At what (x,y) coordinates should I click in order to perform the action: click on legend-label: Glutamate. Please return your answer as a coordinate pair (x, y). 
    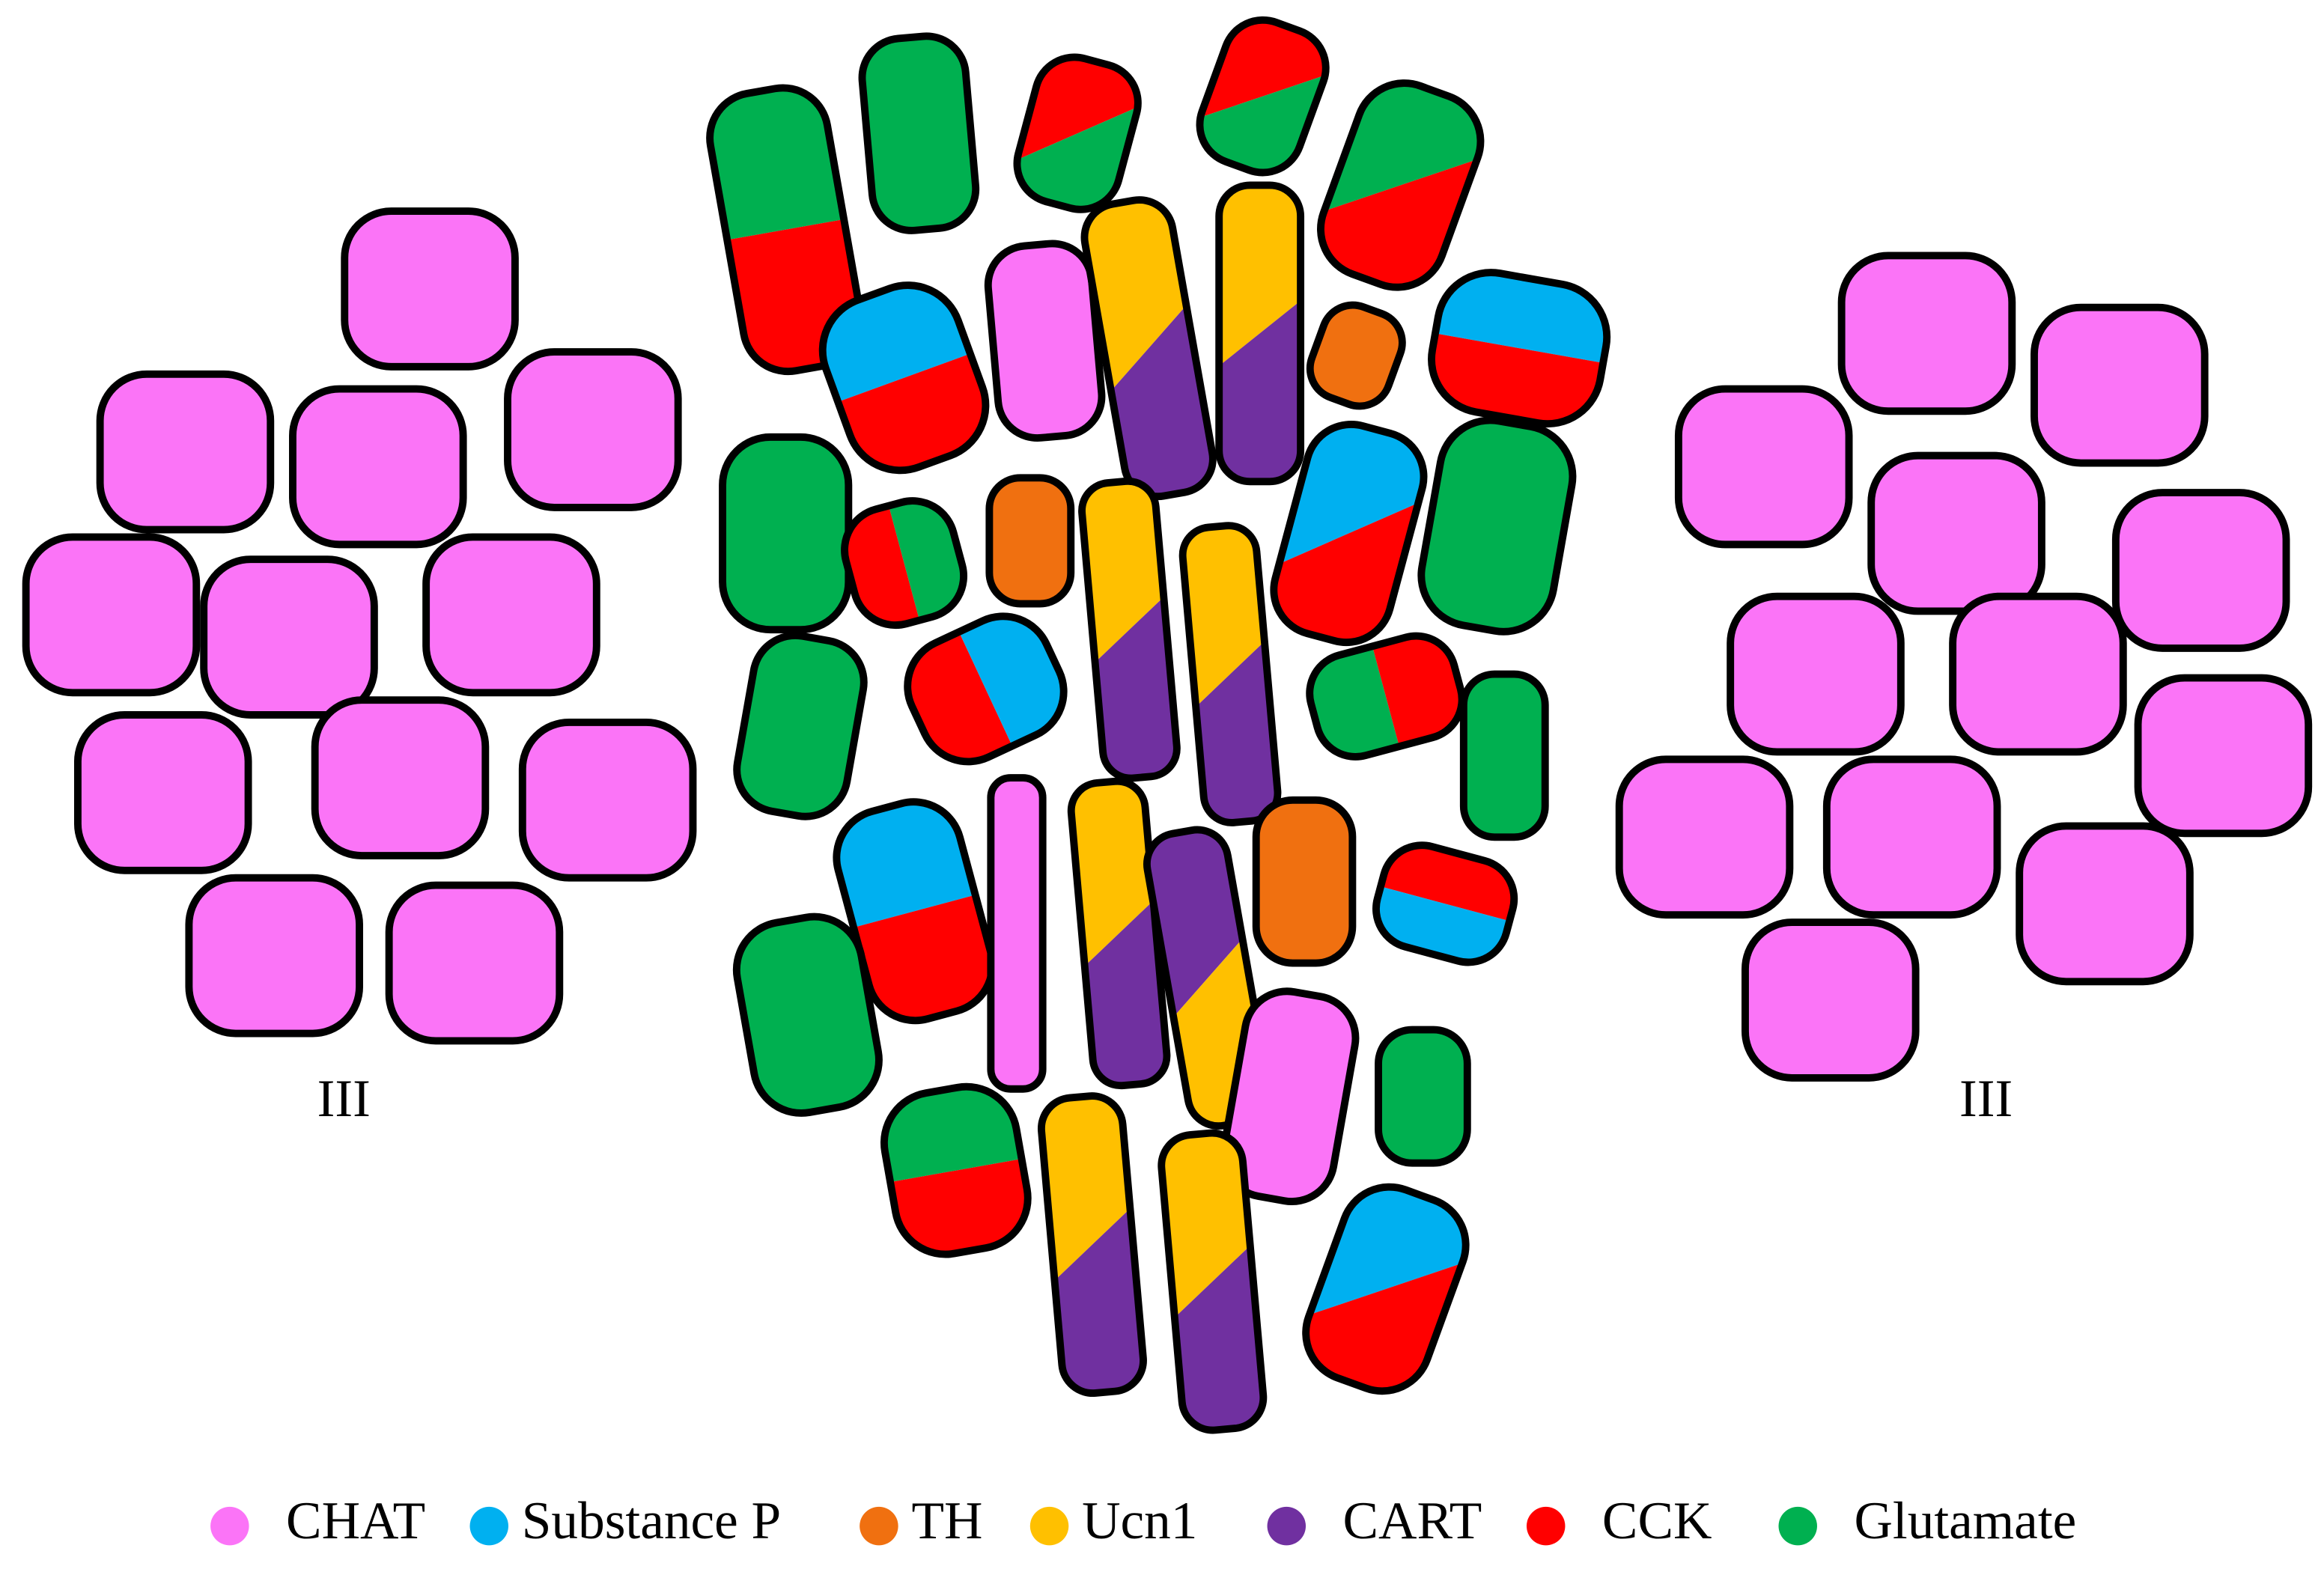
    Looking at the image, I should click on (1965, 1521).